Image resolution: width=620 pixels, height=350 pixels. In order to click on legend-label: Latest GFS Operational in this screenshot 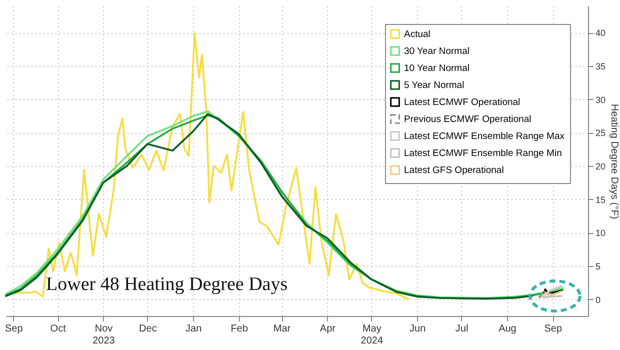, I will do `click(454, 170)`.